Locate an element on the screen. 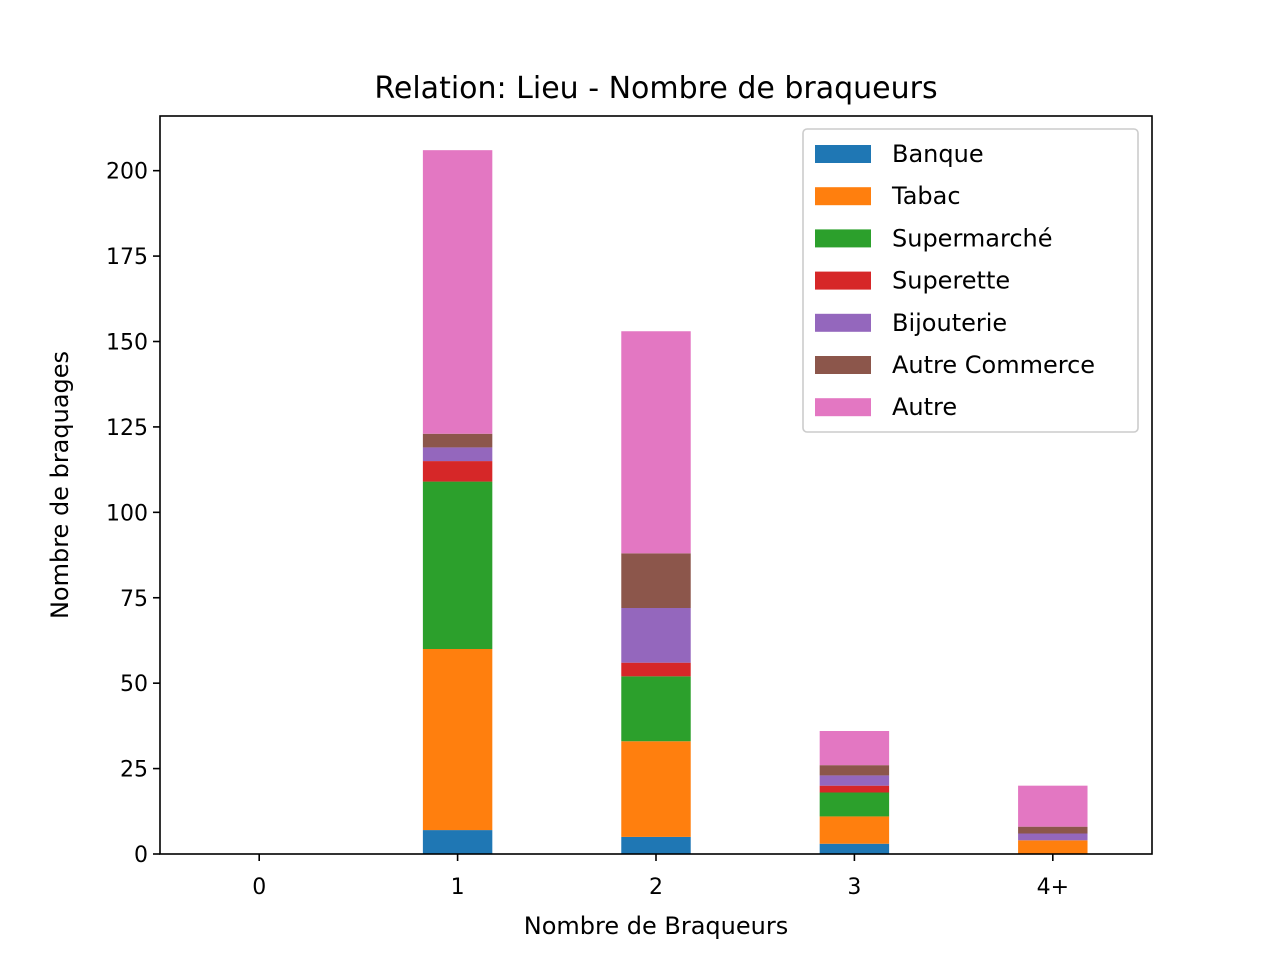  legend-frame is located at coordinates (970, 280).